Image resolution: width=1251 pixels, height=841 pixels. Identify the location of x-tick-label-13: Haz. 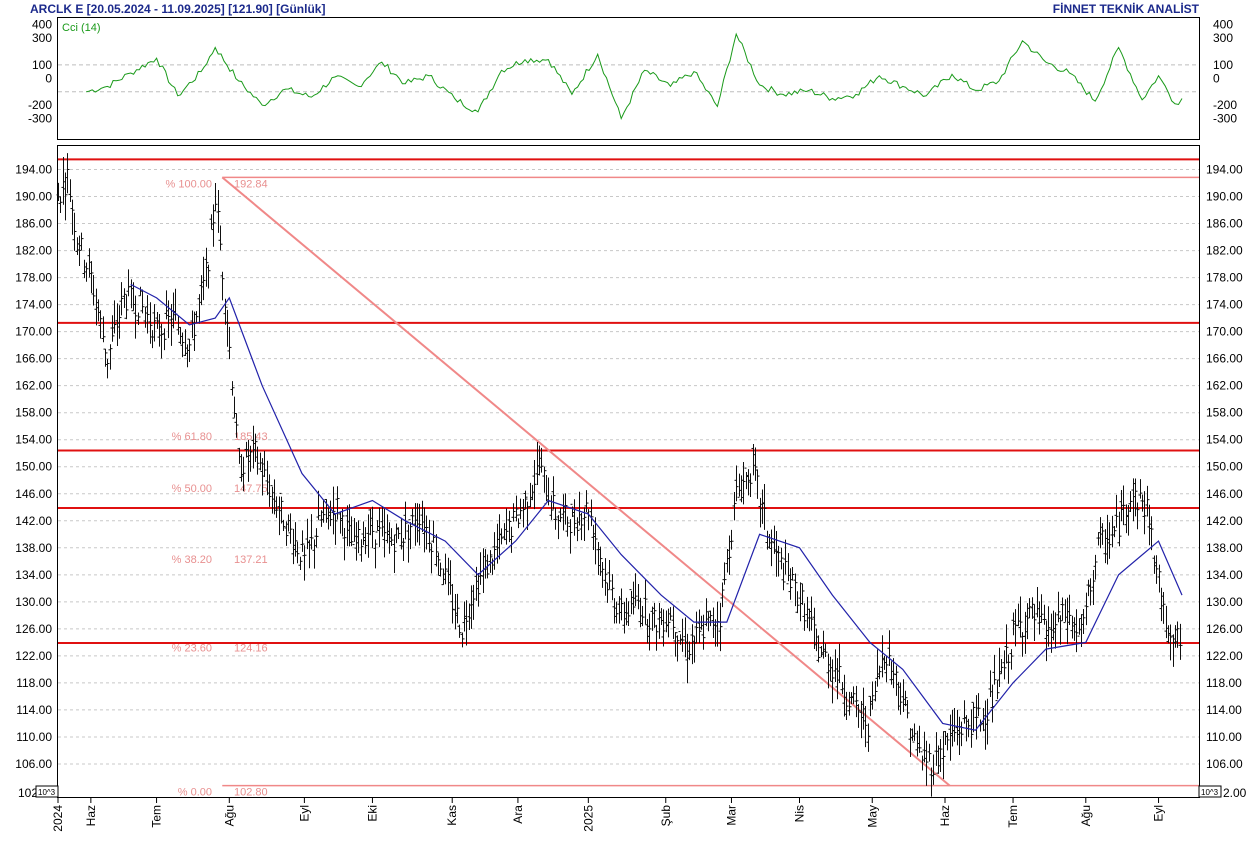
(945, 815).